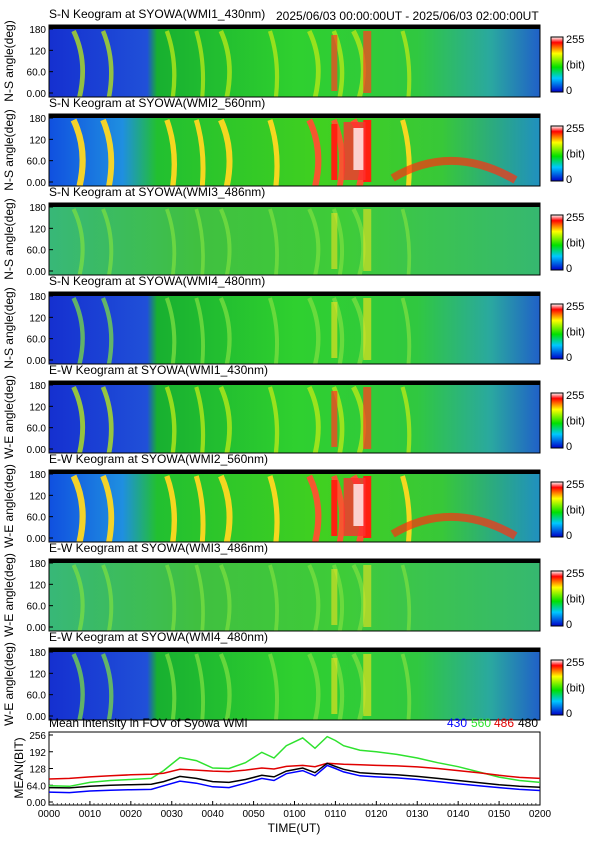  I want to click on chart-x-tick-label: 0110, so click(336, 814).